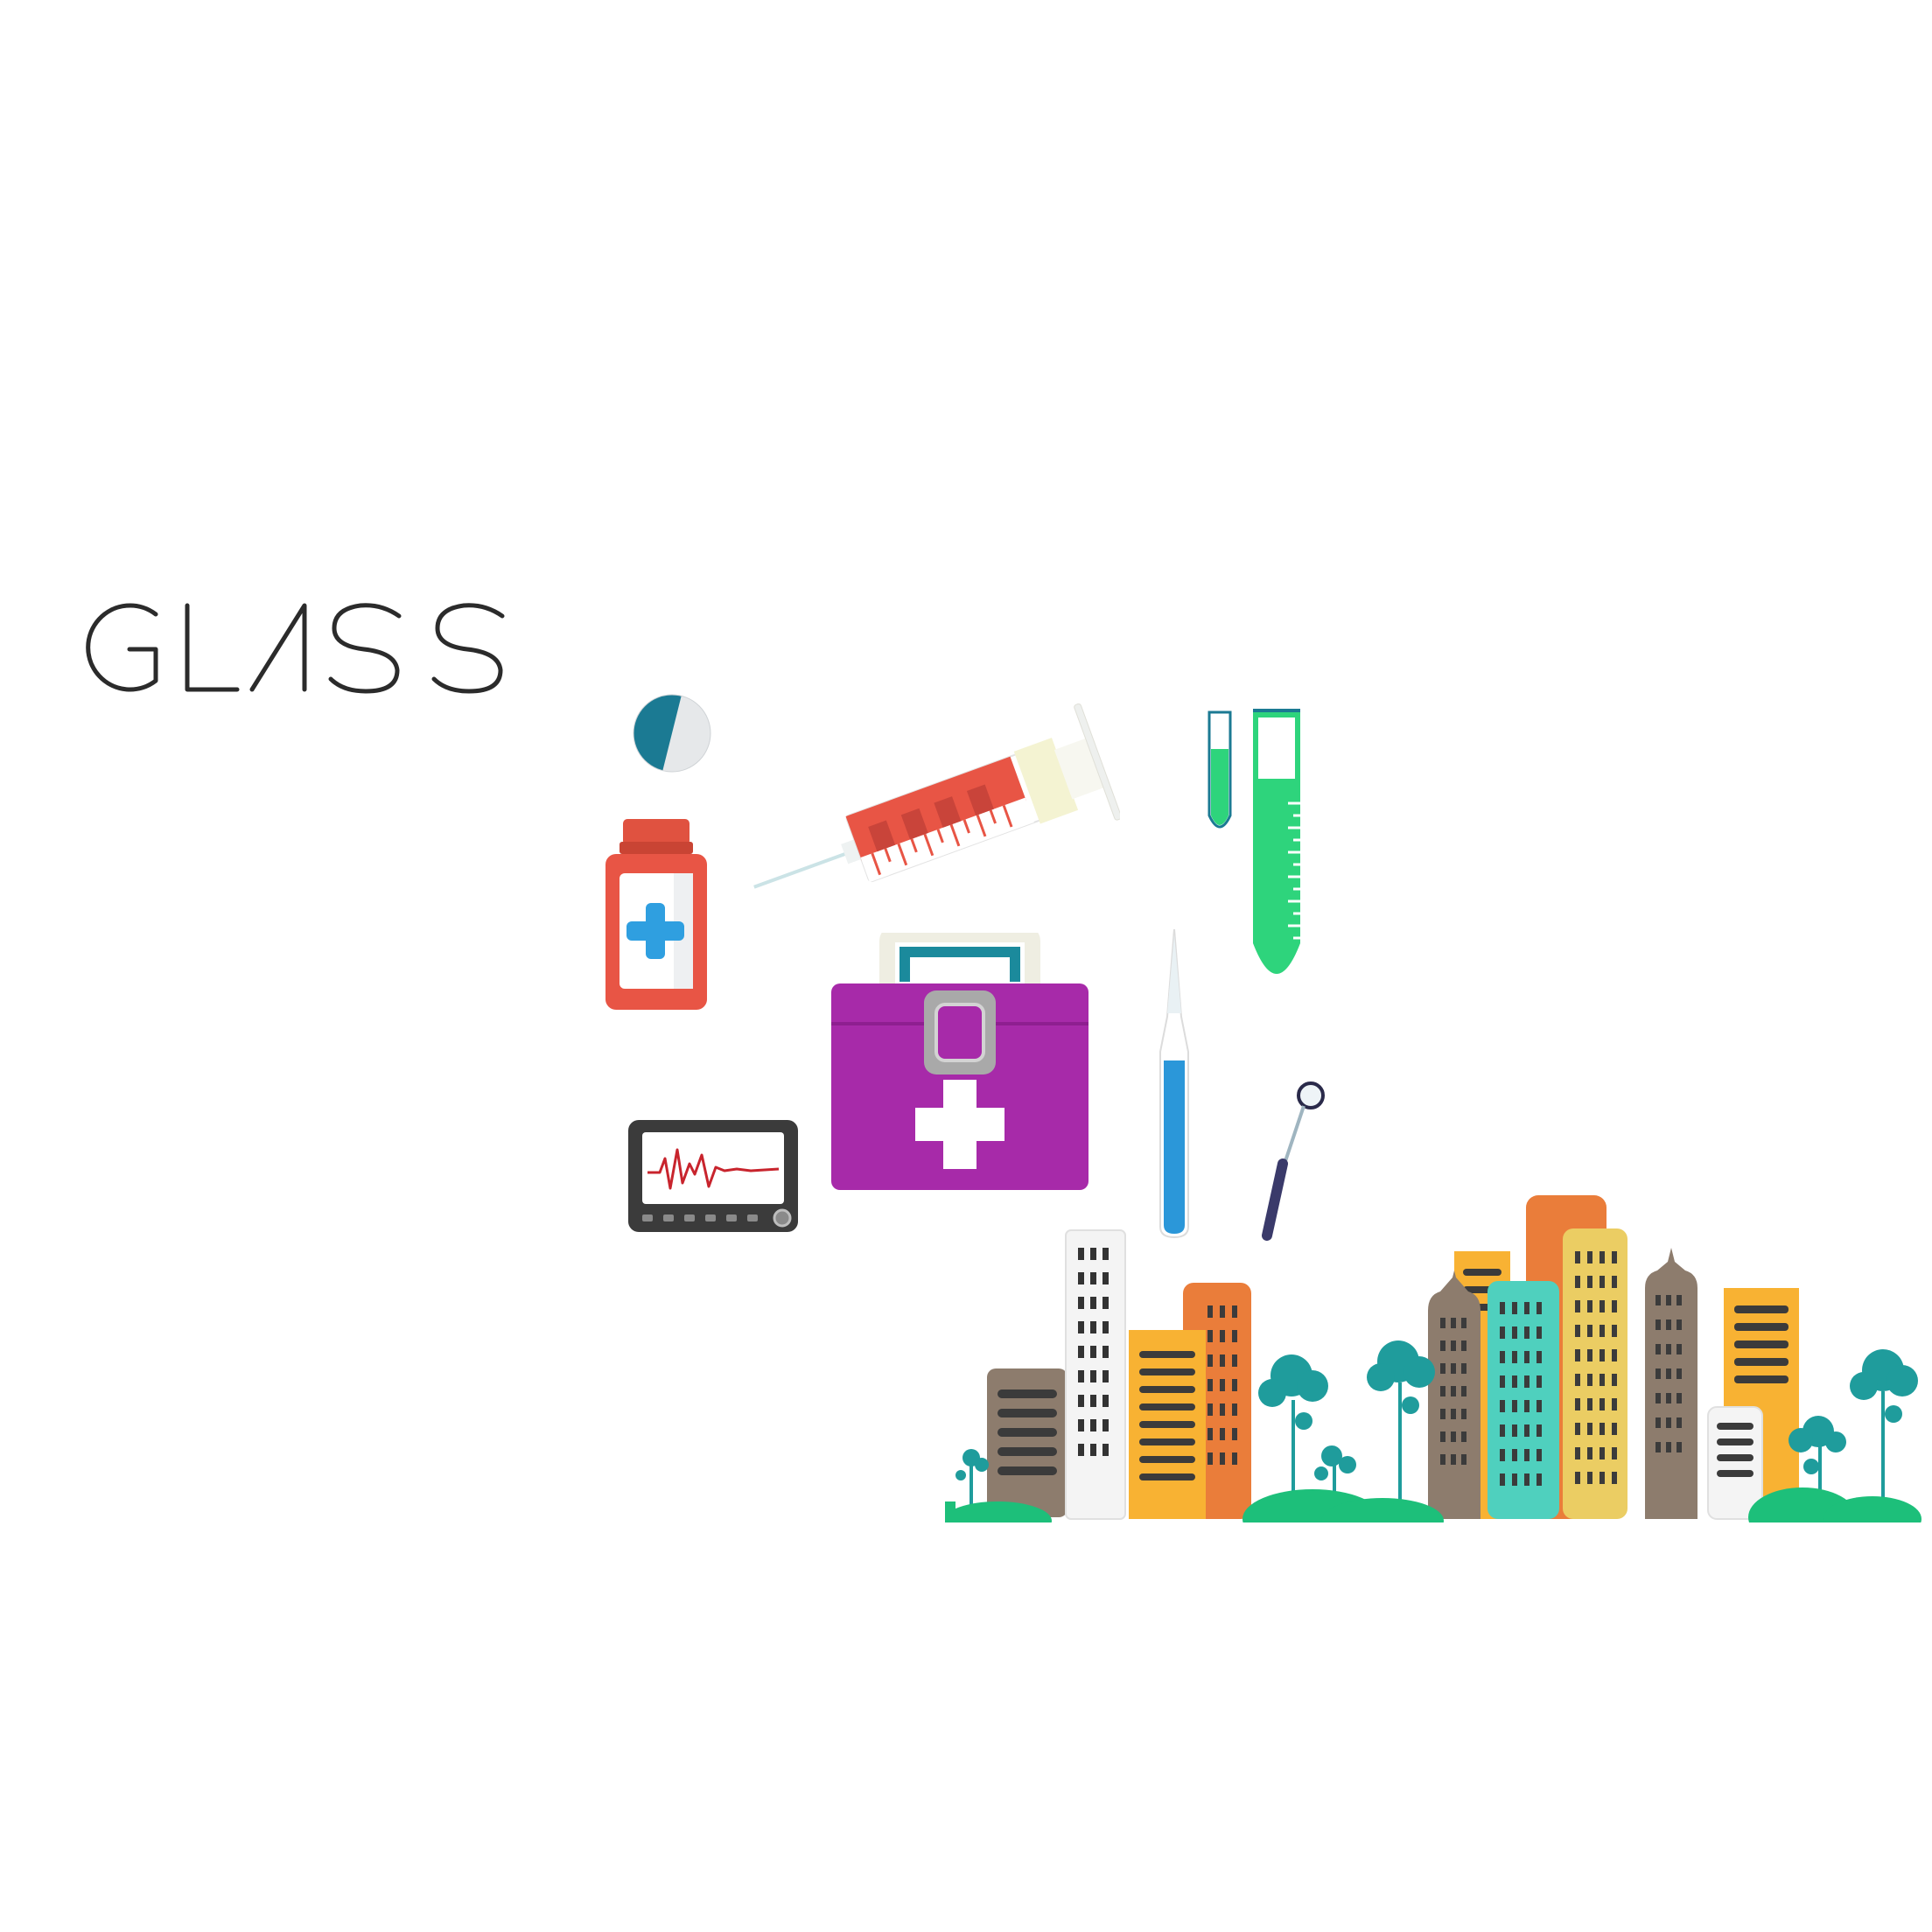 This screenshot has width=1932, height=1932. What do you see at coordinates (1433, 1358) in the screenshot?
I see `city-skyline-illustration` at bounding box center [1433, 1358].